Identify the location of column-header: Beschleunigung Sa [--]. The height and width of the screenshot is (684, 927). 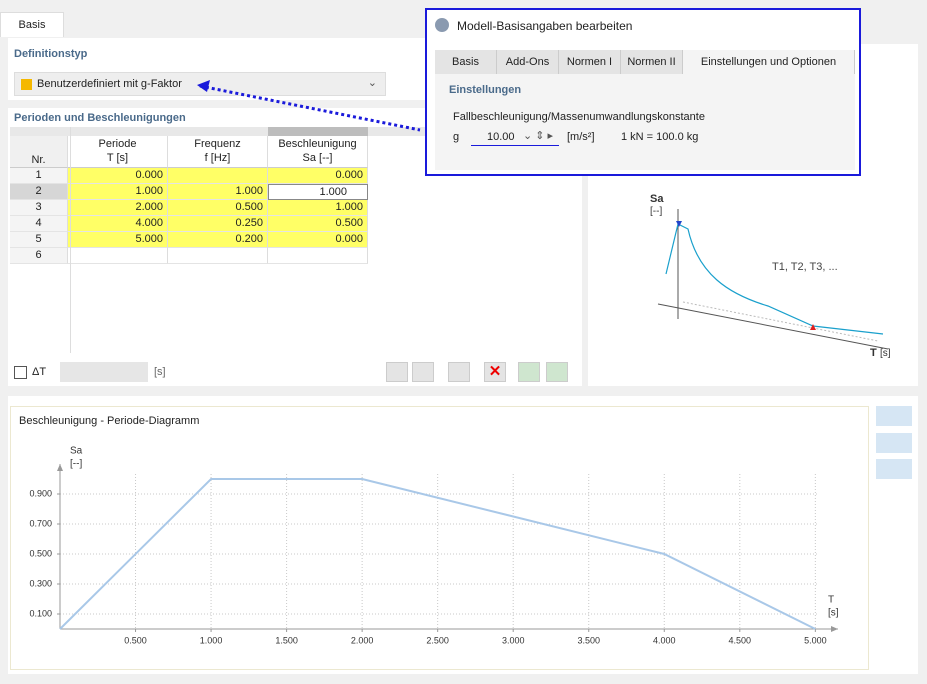
(318, 152).